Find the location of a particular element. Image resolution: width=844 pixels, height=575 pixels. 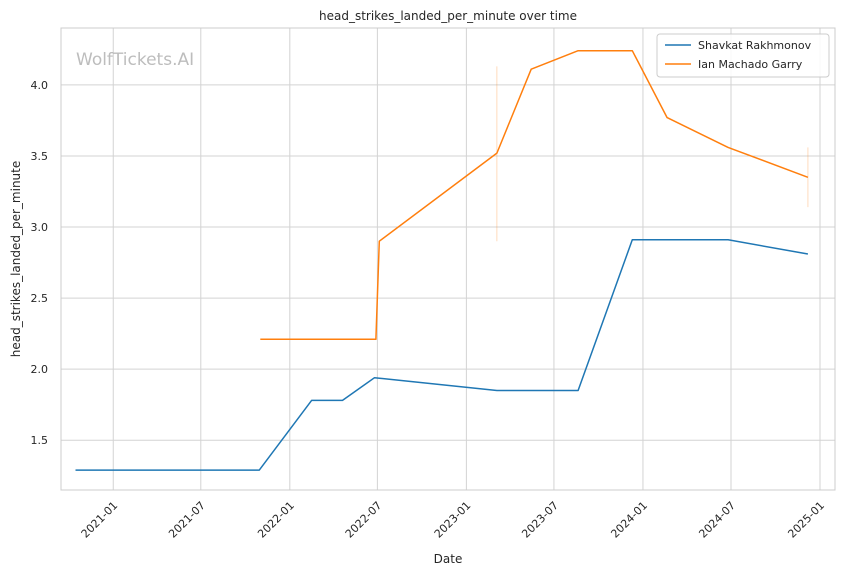

y-tick-label: 2.0 is located at coordinates (40, 369).